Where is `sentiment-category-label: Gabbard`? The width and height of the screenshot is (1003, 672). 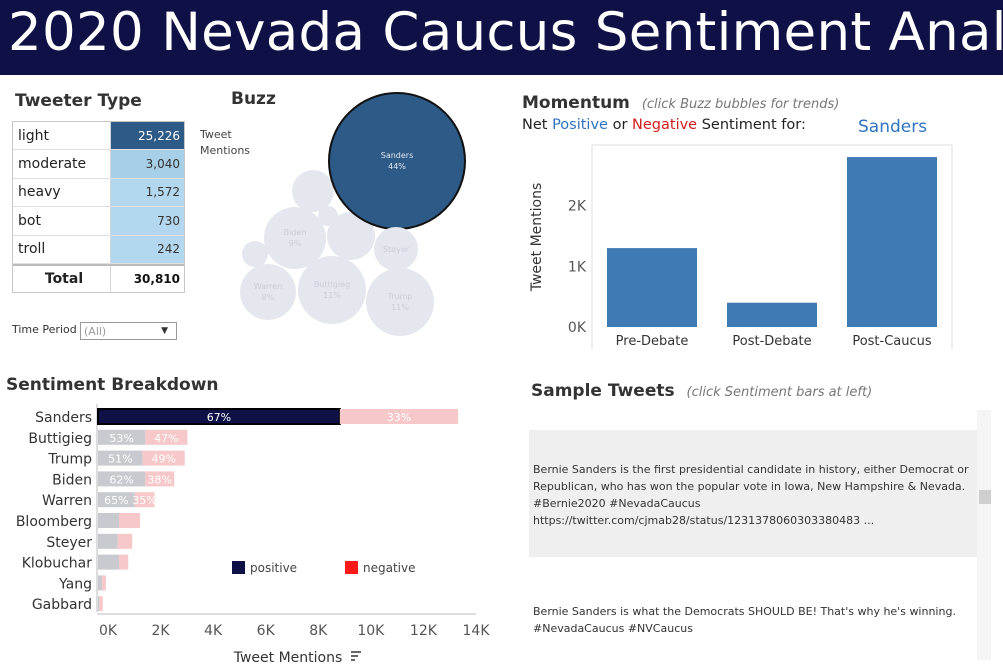 sentiment-category-label: Gabbard is located at coordinates (62, 605).